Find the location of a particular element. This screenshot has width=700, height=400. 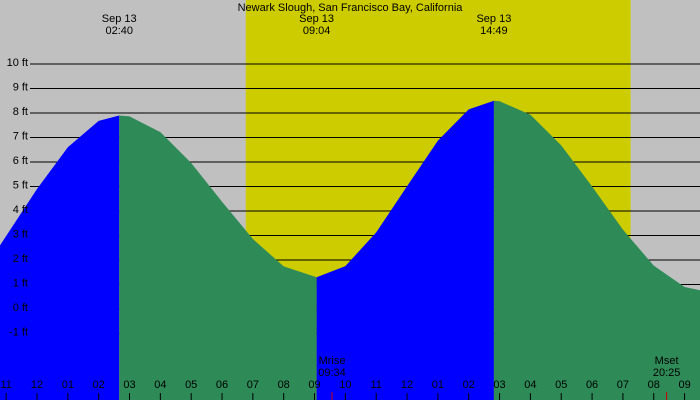

moon-event-time: 09:34 is located at coordinates (332, 373).